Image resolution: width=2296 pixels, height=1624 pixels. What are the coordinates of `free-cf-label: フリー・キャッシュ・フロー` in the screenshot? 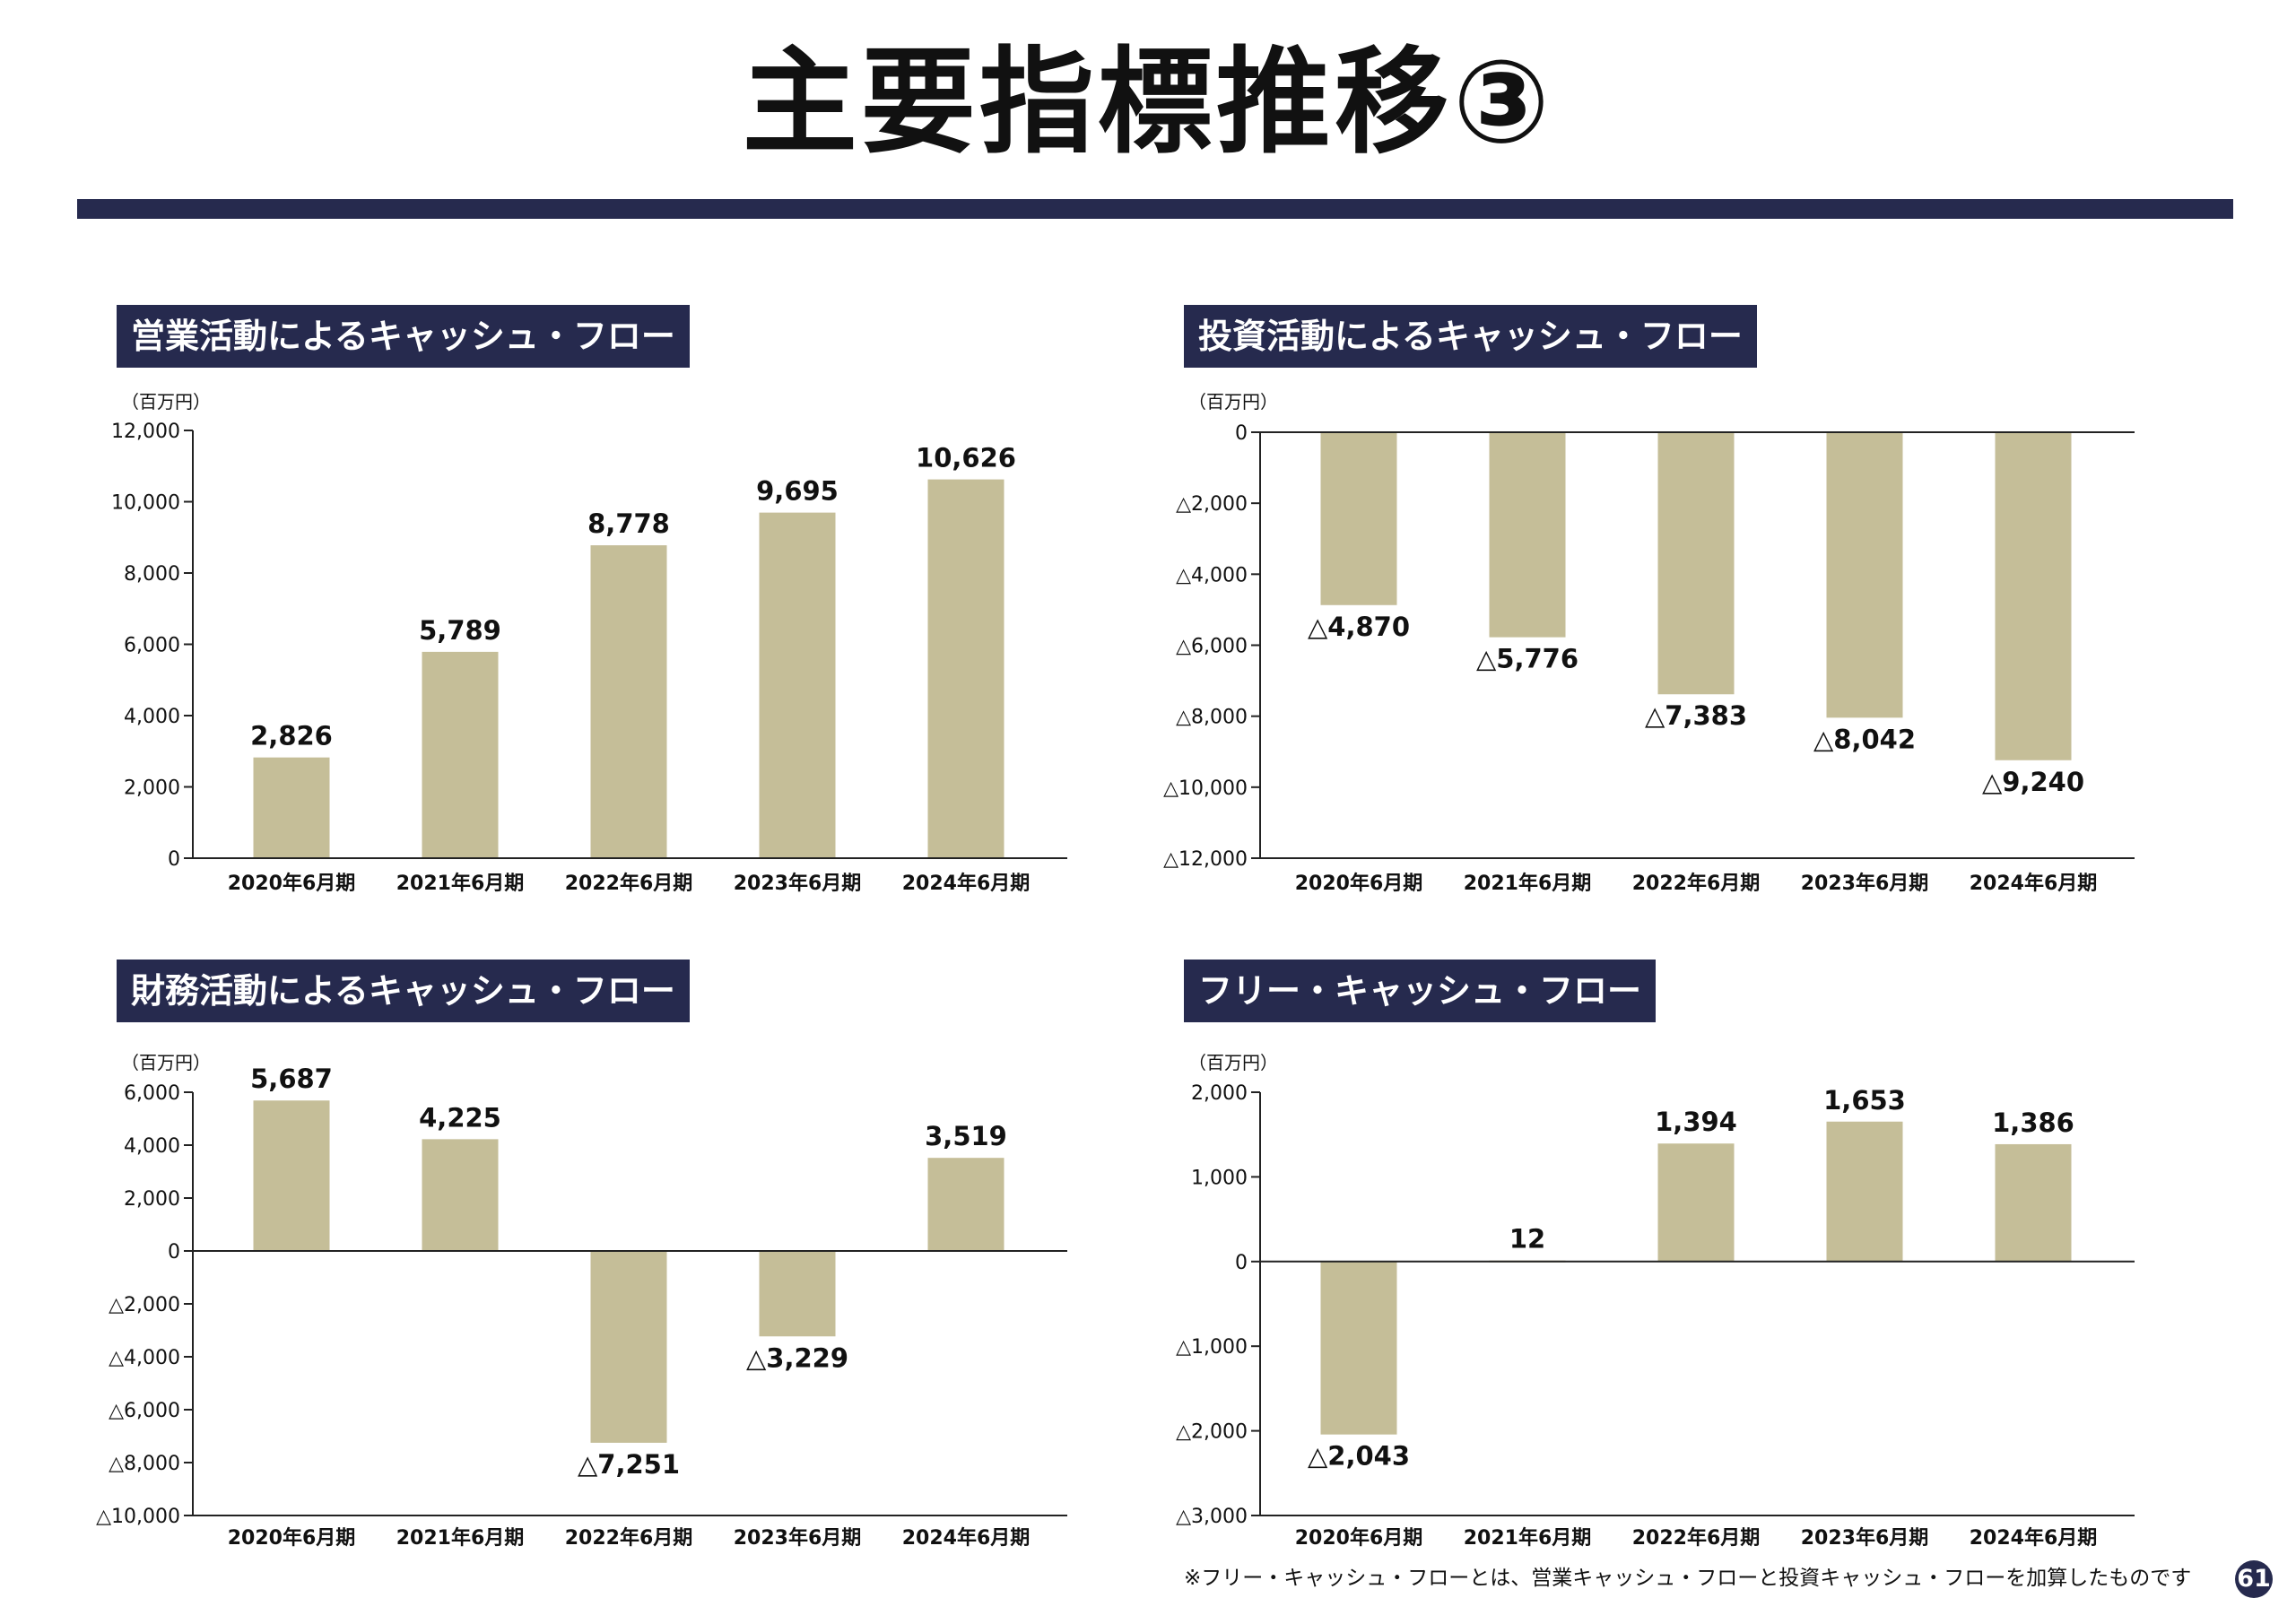 It's located at (1420, 991).